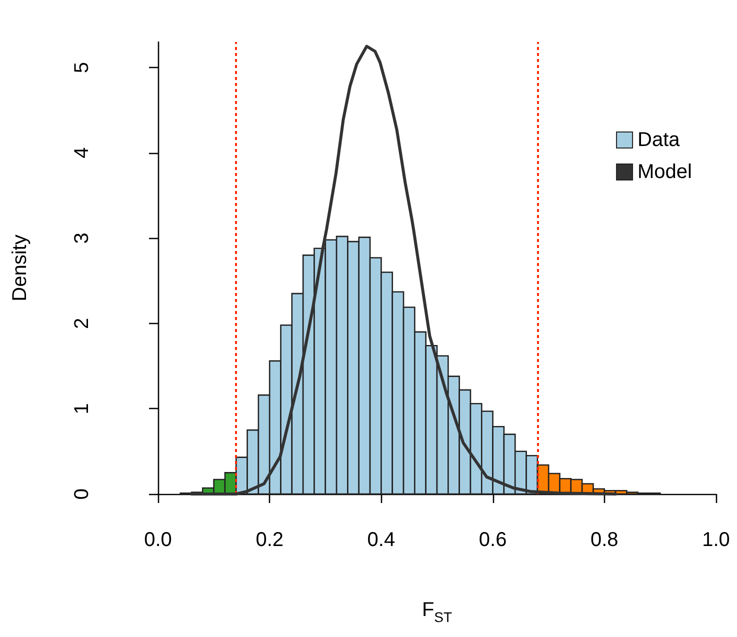 The height and width of the screenshot is (637, 737). What do you see at coordinates (82, 323) in the screenshot?
I see `y-tick-label: 2` at bounding box center [82, 323].